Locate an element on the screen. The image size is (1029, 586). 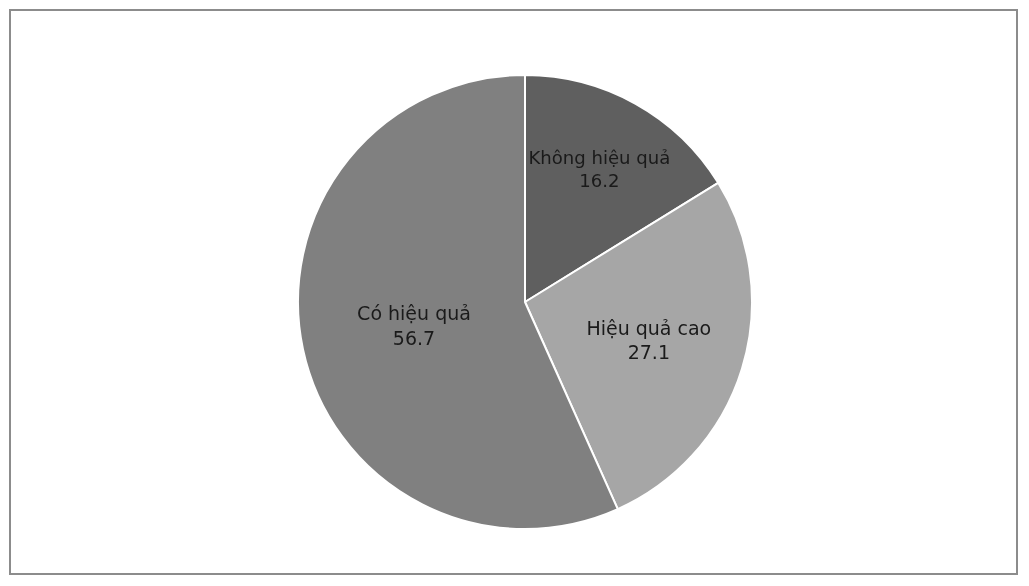
data-label: 16.2 is located at coordinates (599, 181).